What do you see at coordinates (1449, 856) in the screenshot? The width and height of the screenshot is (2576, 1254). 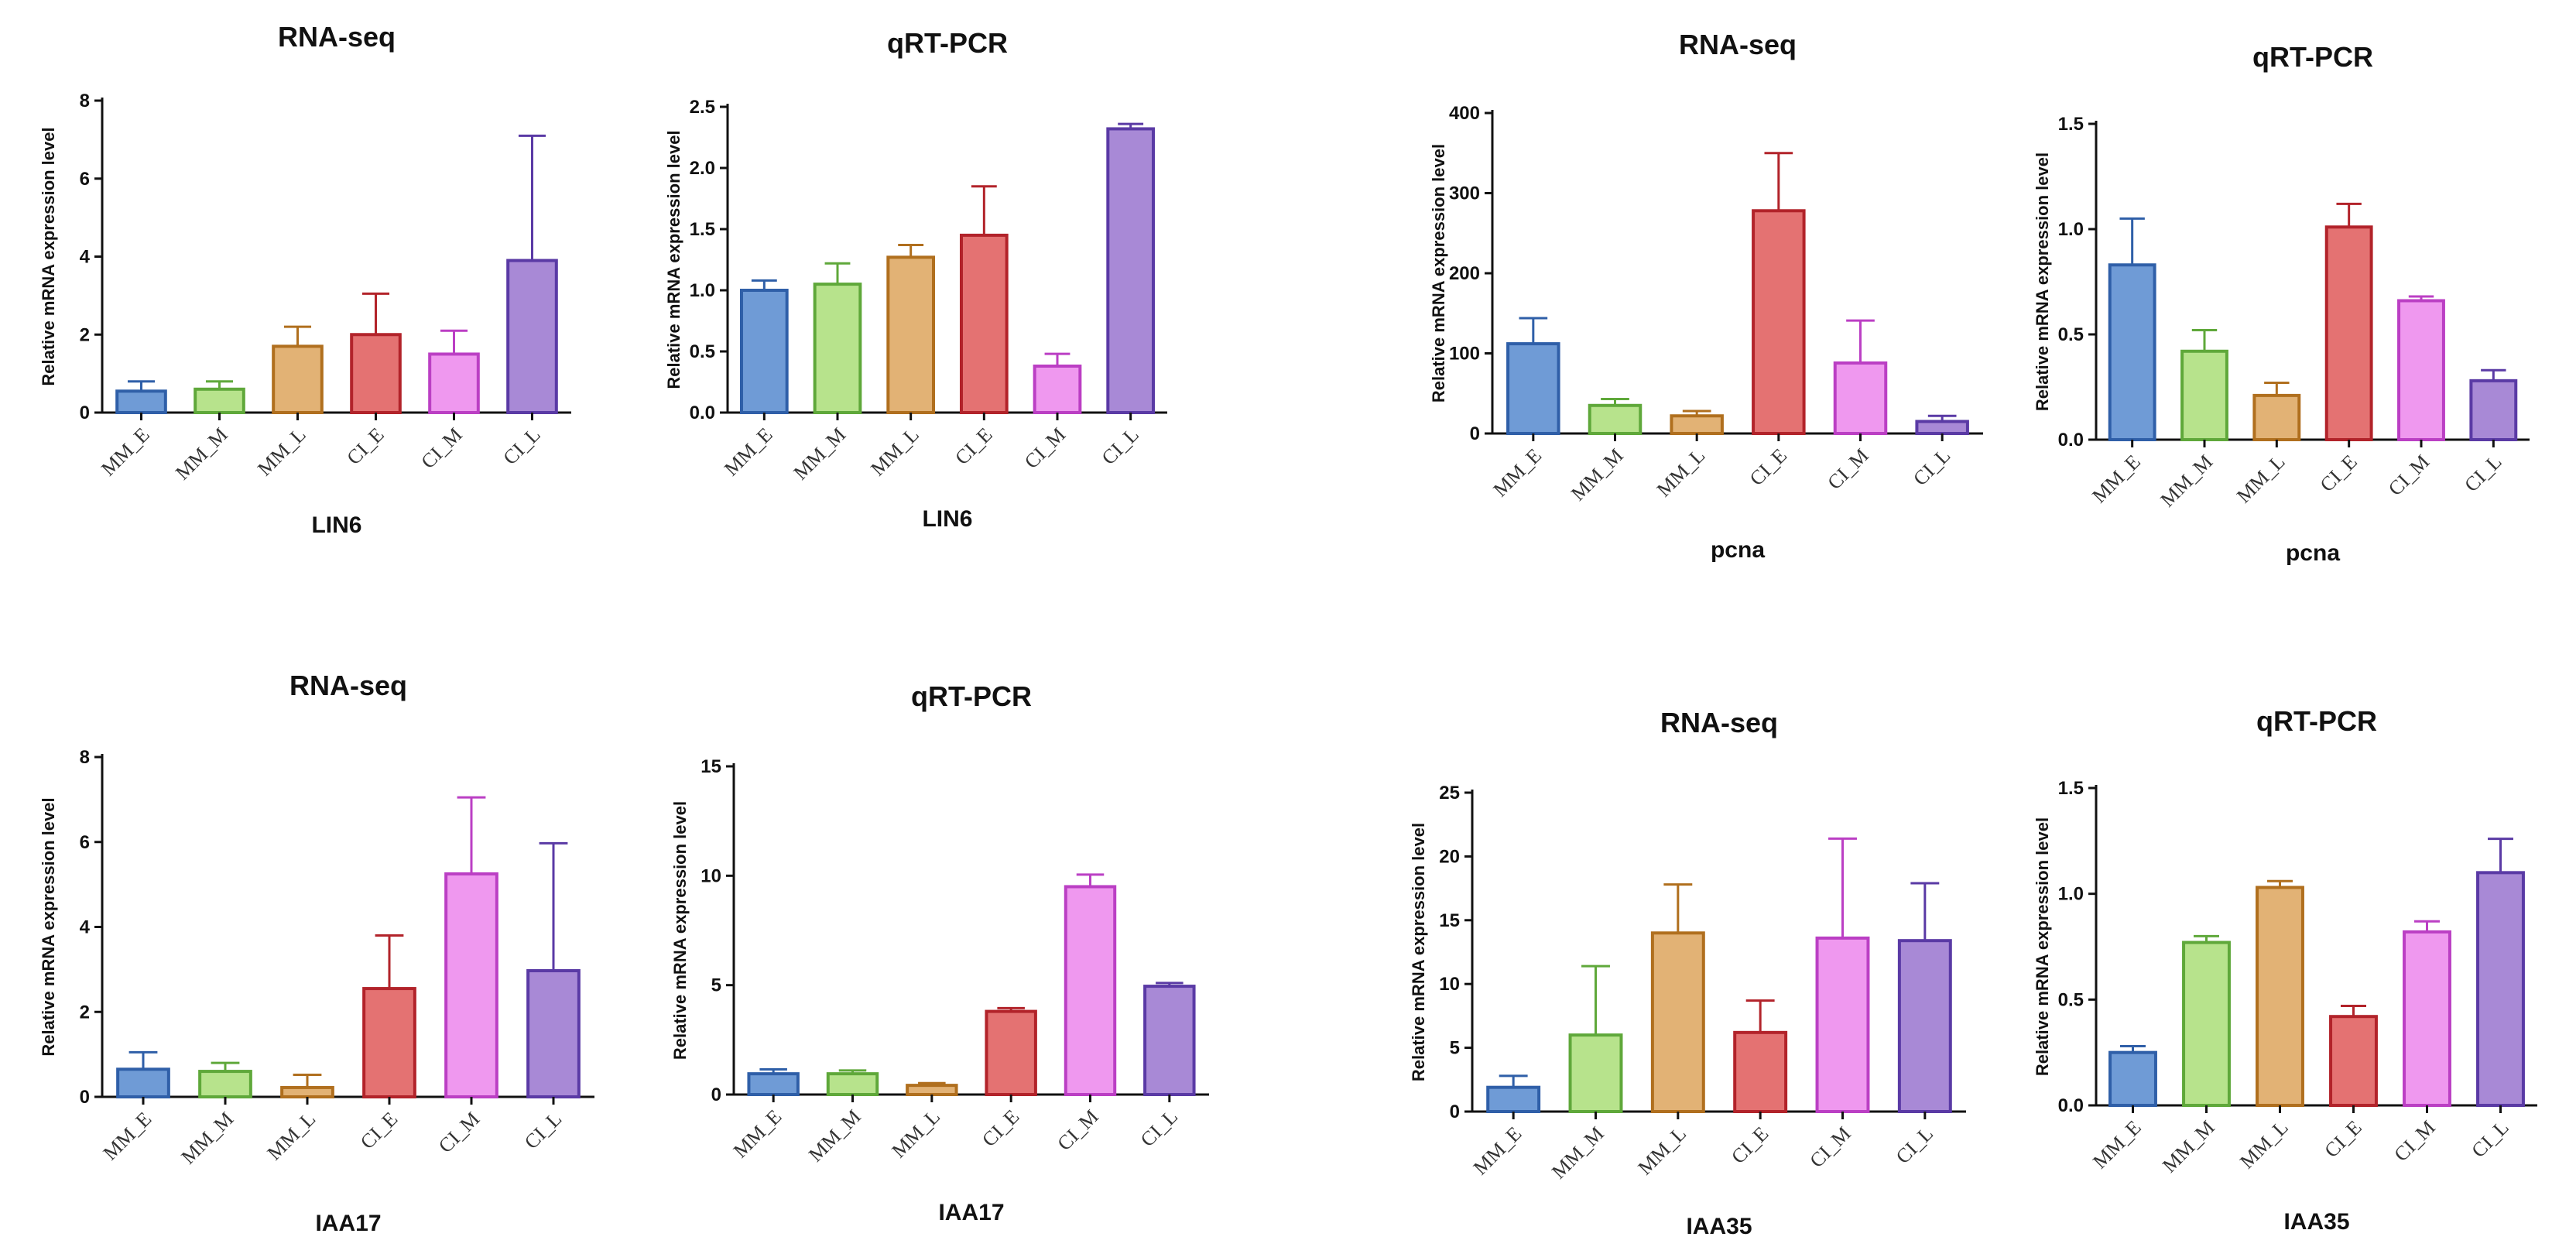 I see `y-tick-label: 20` at bounding box center [1449, 856].